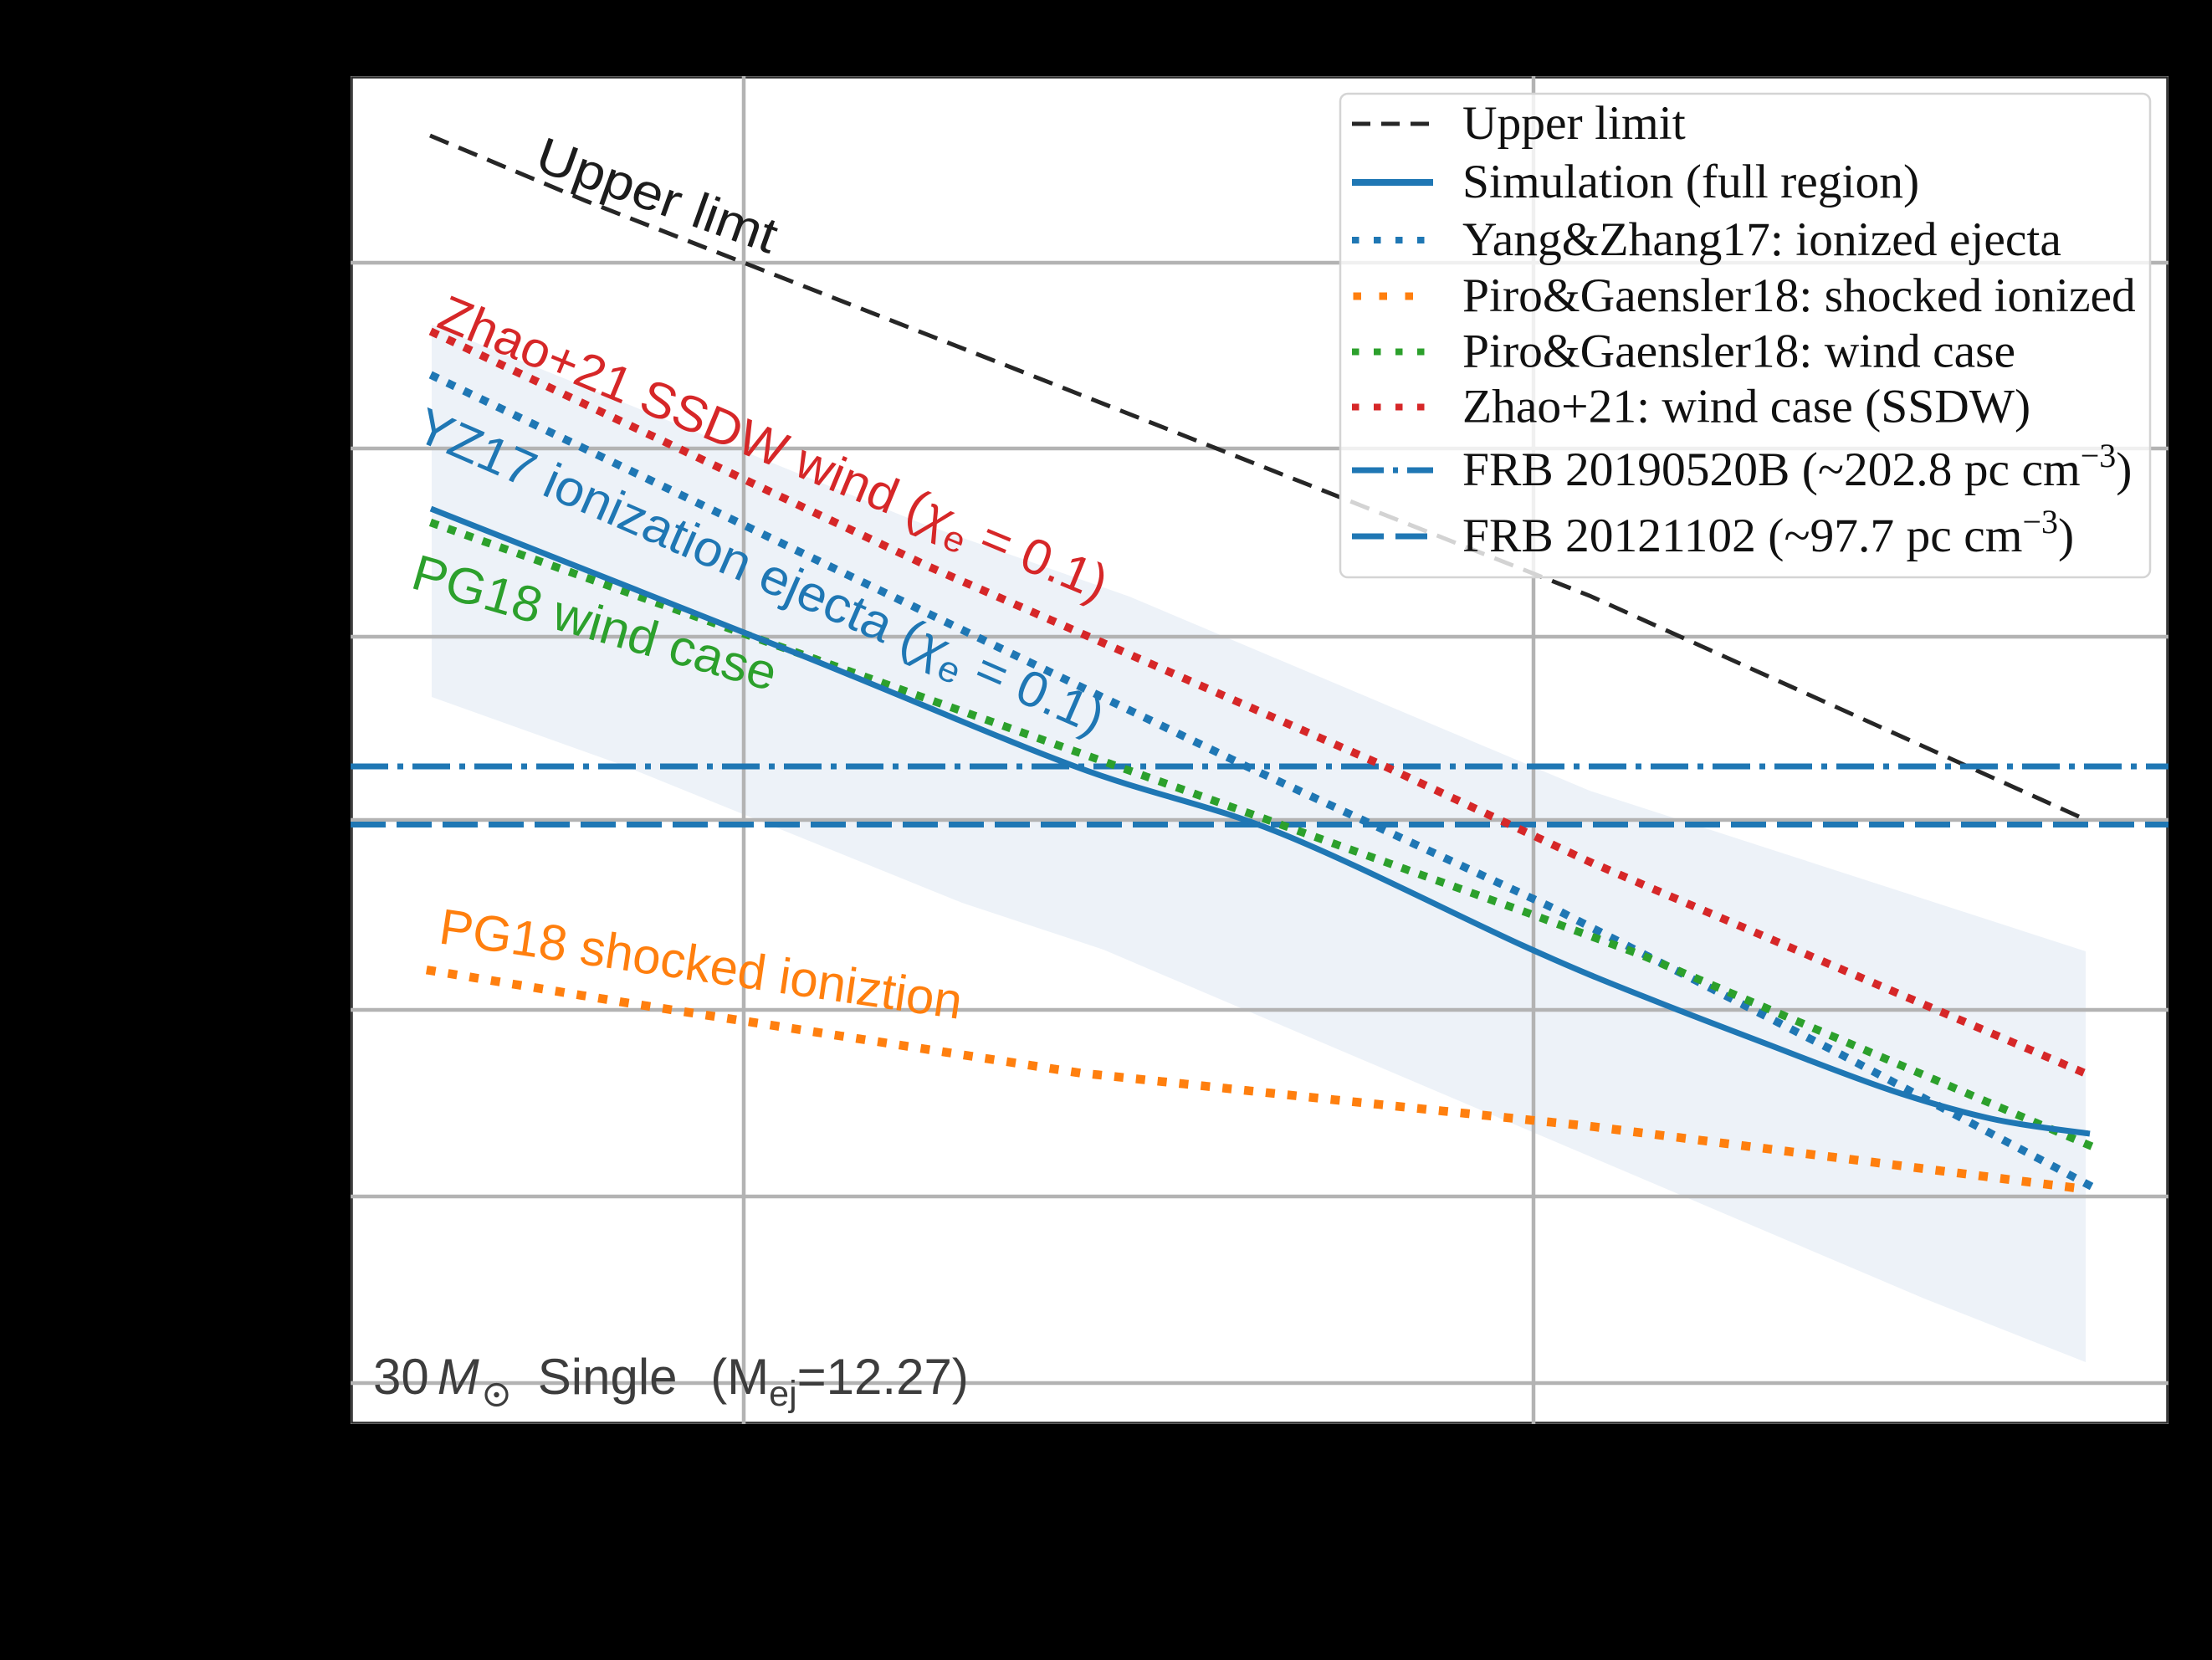  I want to click on svg-text: Zhao+21: wind case (SSDW), so click(1746, 407).